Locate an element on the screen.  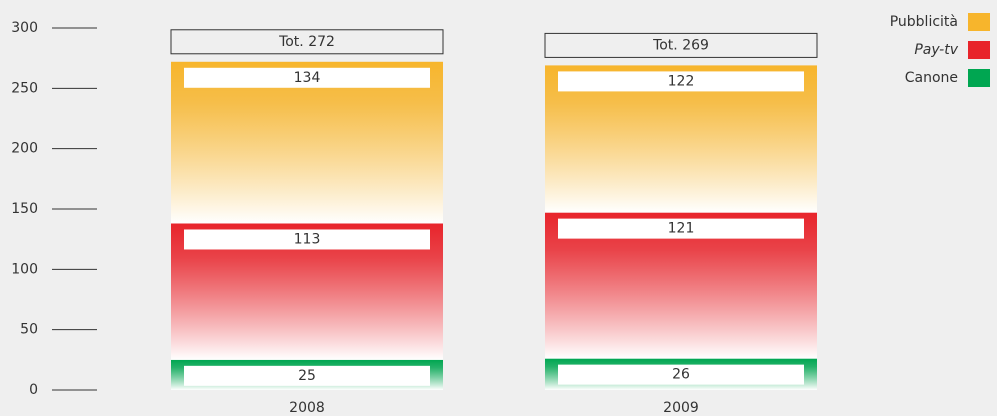
y-tick-label: 100 is located at coordinates (24, 269).